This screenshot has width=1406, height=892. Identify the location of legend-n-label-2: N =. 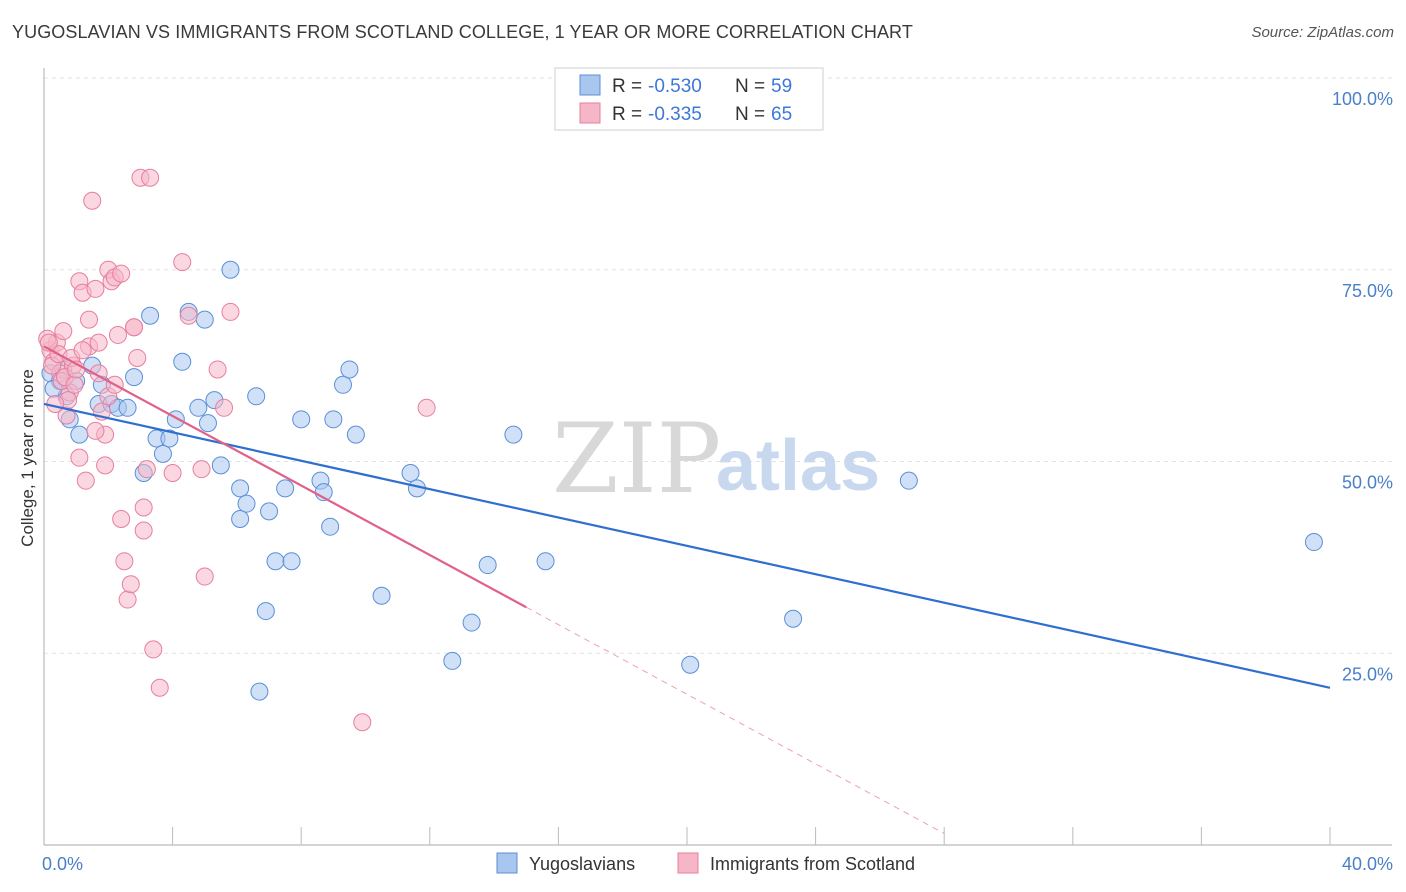
(750, 114).